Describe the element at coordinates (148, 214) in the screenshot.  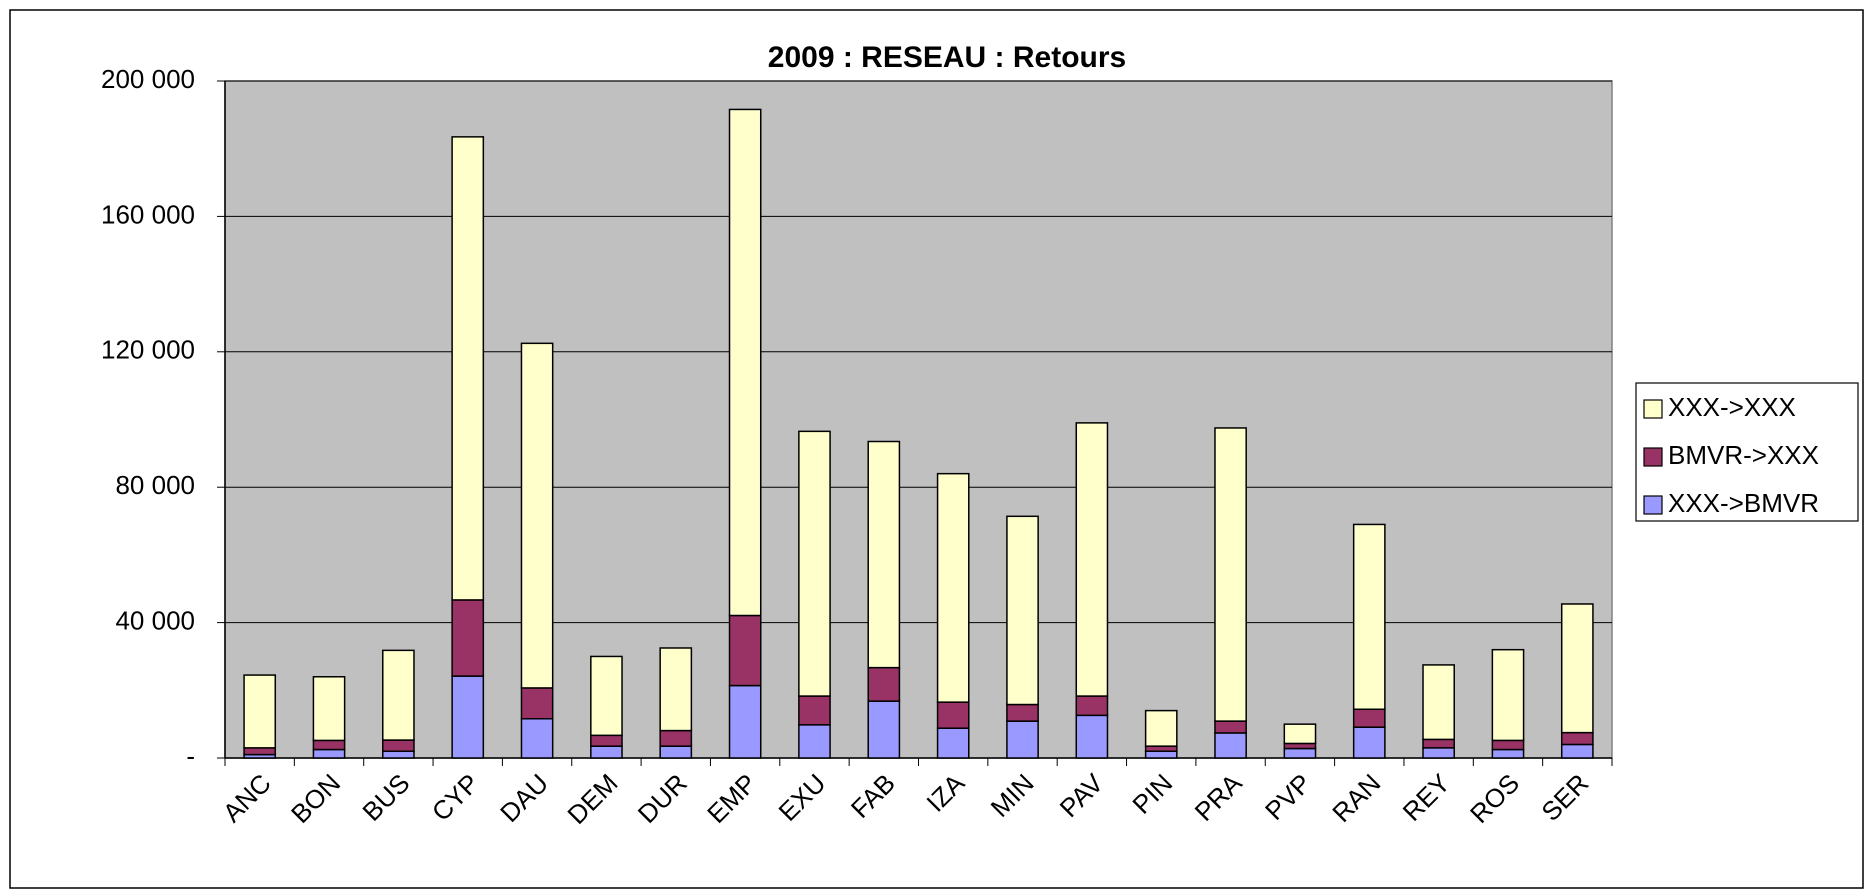
I see `y-tick-label: 160 000` at that location.